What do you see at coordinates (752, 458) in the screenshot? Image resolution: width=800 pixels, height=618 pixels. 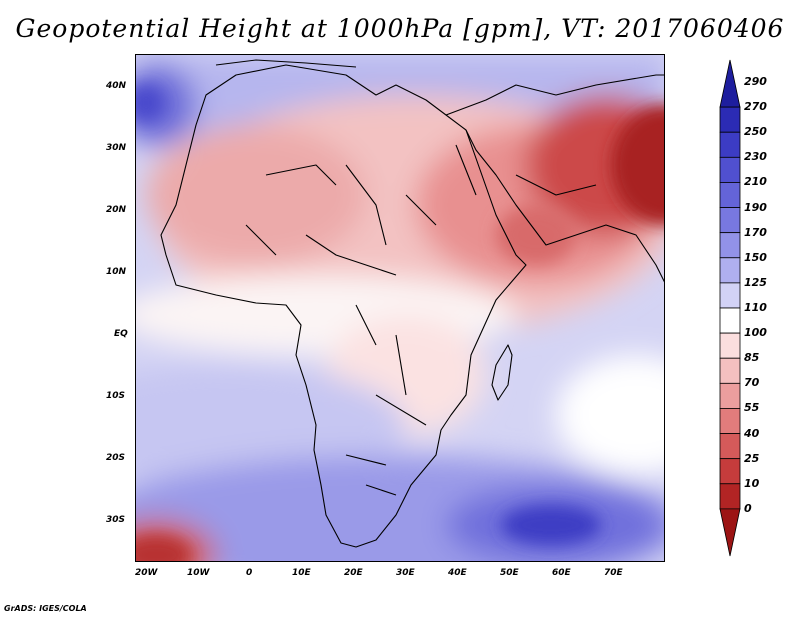 I see `colorbar-label: 25` at bounding box center [752, 458].